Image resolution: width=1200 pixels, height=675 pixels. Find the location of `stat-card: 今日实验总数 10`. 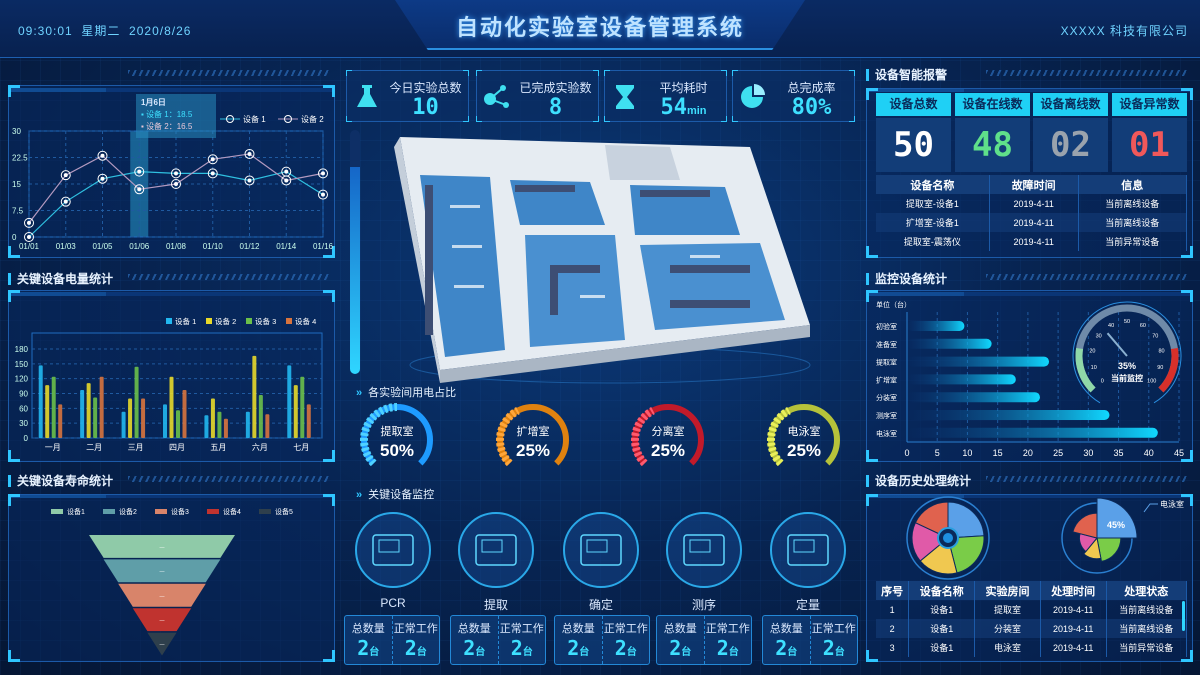

stat-card: 今日实验总数 10 is located at coordinates (407, 96).